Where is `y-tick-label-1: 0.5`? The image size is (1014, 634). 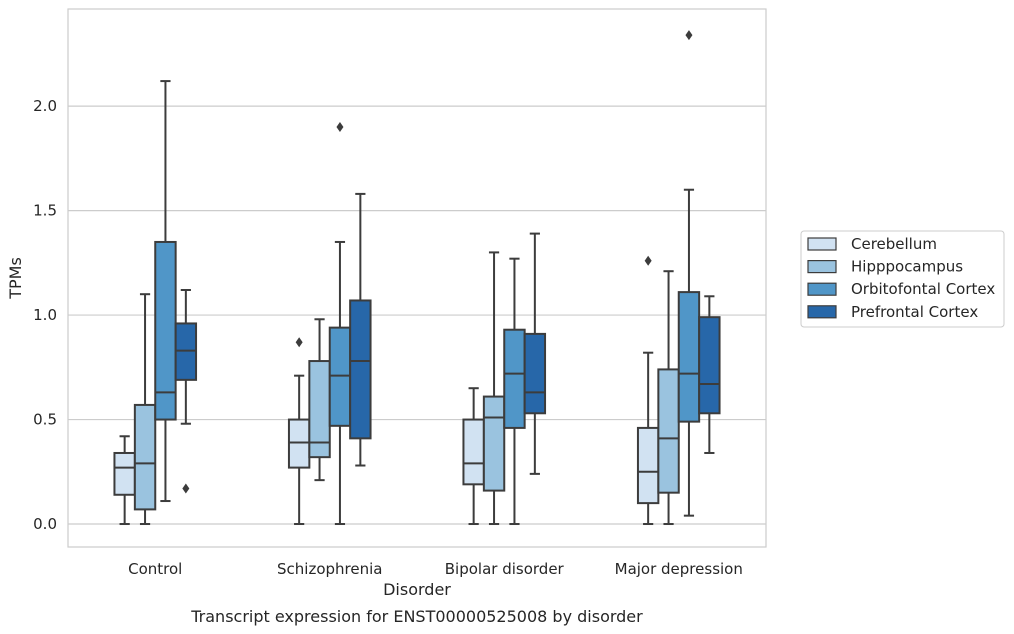
y-tick-label-1: 0.5 is located at coordinates (45, 420).